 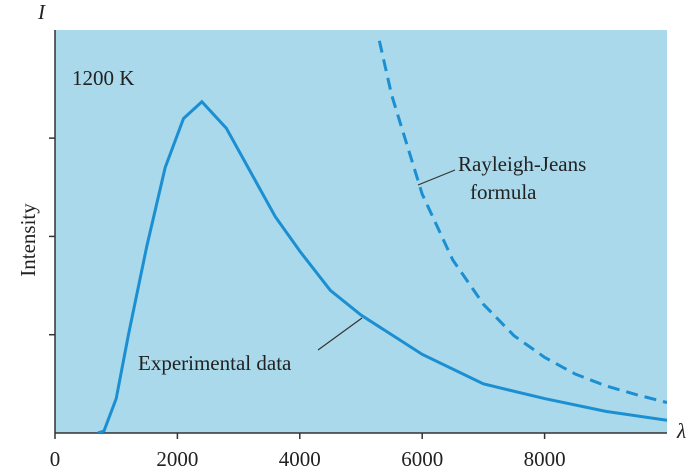 What do you see at coordinates (522, 164) in the screenshot?
I see `annotation: Rayleigh-Jeans` at bounding box center [522, 164].